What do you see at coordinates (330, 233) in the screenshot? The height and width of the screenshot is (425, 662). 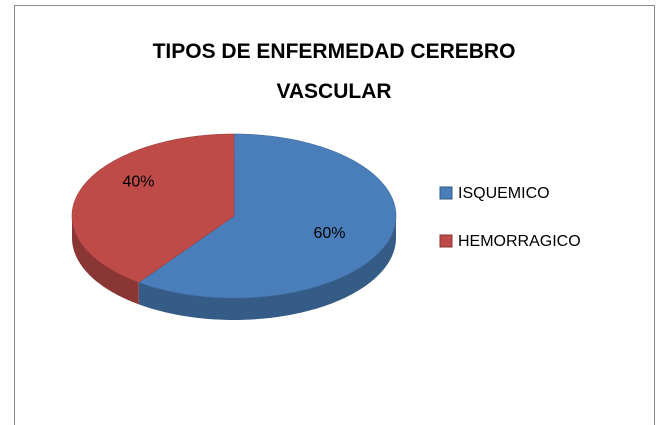 I see `data-label: 60%` at bounding box center [330, 233].